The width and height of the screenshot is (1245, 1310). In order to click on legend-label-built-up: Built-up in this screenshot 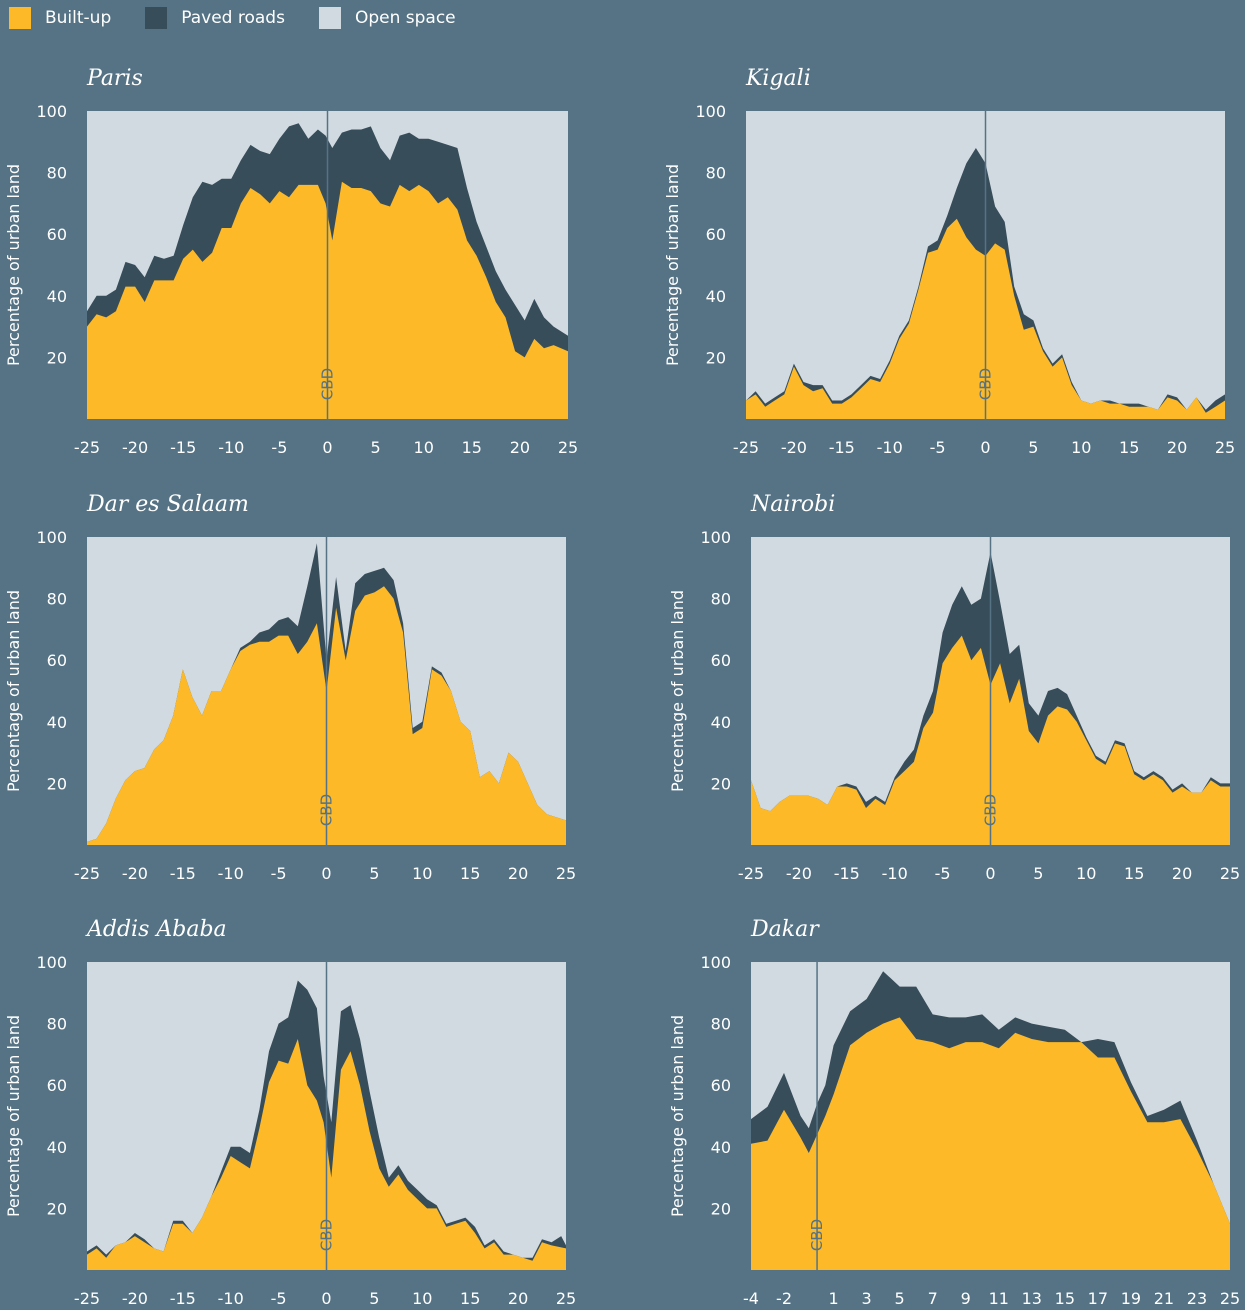, I will do `click(78, 18)`.